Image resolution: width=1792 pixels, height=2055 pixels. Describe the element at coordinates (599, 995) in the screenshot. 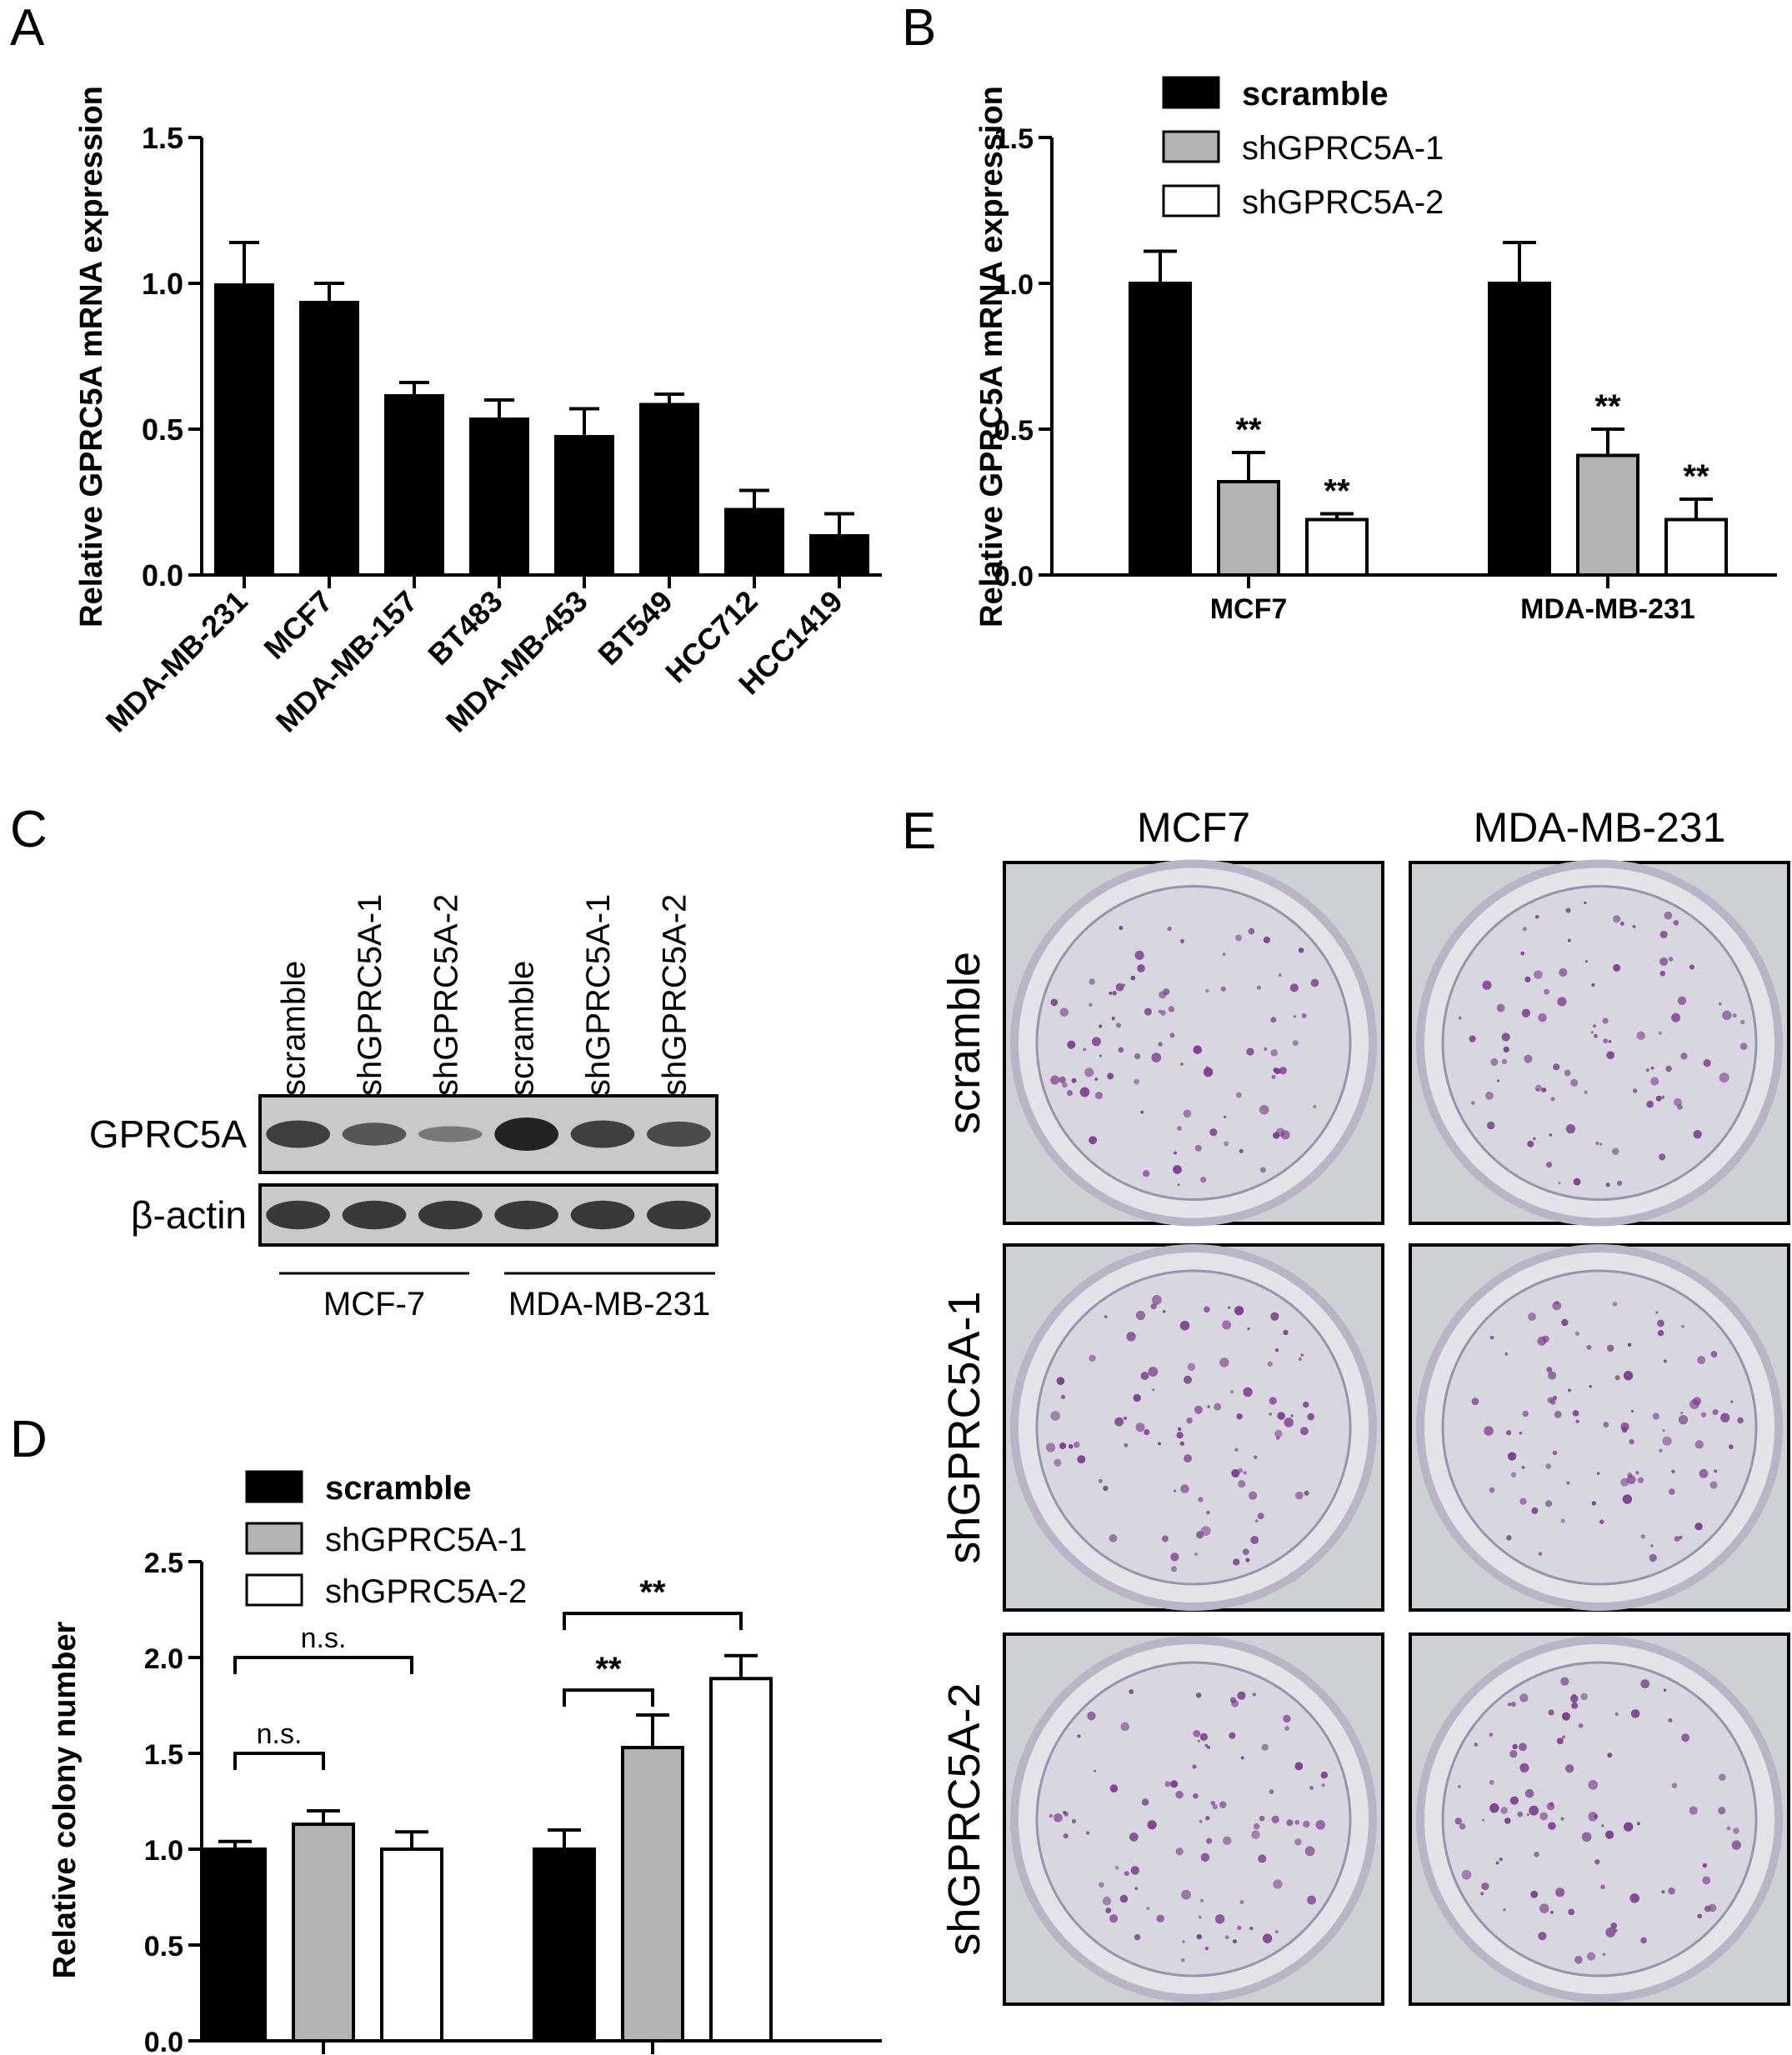

I see `lane-label: shGPRC5A-1` at that location.